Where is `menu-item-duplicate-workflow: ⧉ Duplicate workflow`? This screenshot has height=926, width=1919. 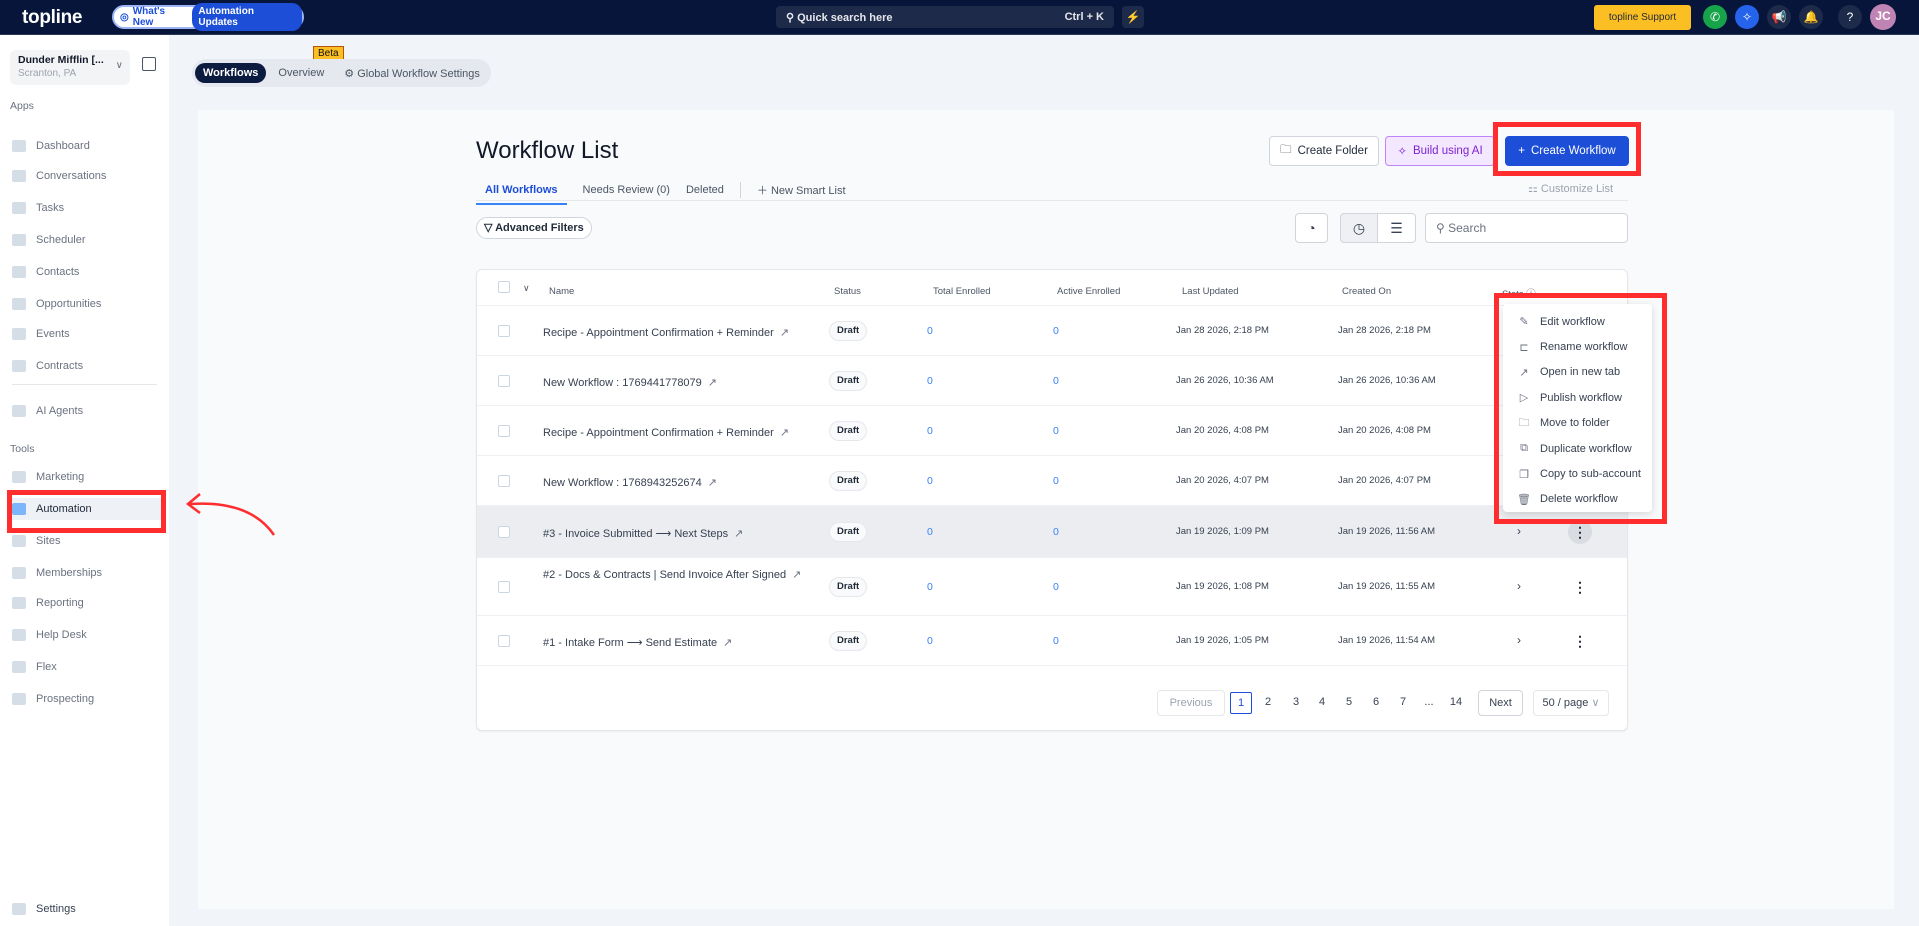 menu-item-duplicate-workflow: ⧉ Duplicate workflow is located at coordinates (1577, 448).